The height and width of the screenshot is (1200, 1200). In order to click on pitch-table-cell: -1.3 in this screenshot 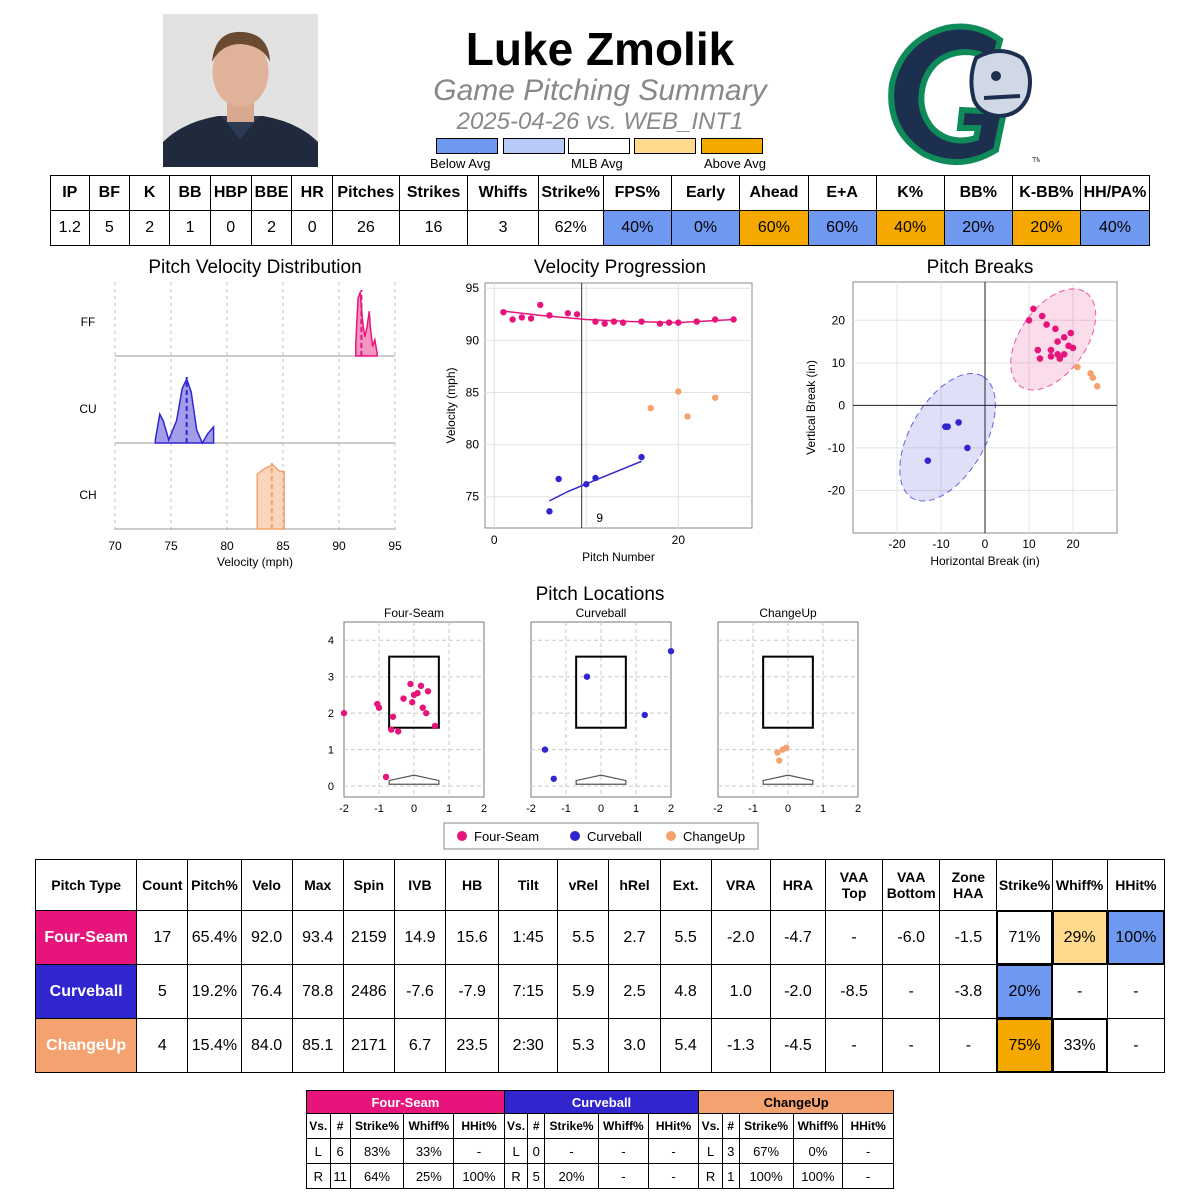, I will do `click(740, 1045)`.